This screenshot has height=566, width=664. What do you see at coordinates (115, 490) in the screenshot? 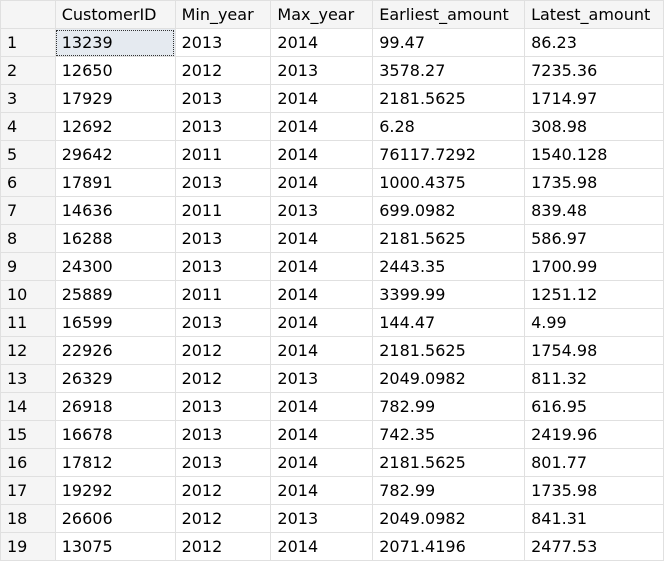
I see `cell-customerid: 19292` at bounding box center [115, 490].